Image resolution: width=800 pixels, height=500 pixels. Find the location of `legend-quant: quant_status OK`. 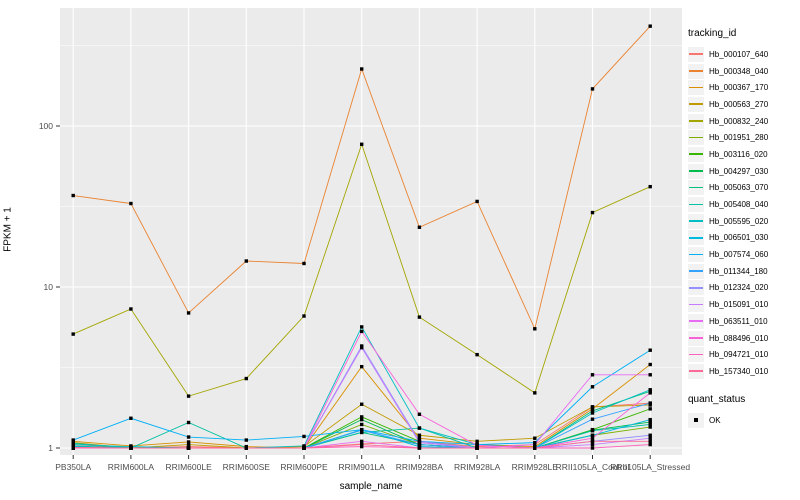

legend-quant: quant_status OK is located at coordinates (744, 411).